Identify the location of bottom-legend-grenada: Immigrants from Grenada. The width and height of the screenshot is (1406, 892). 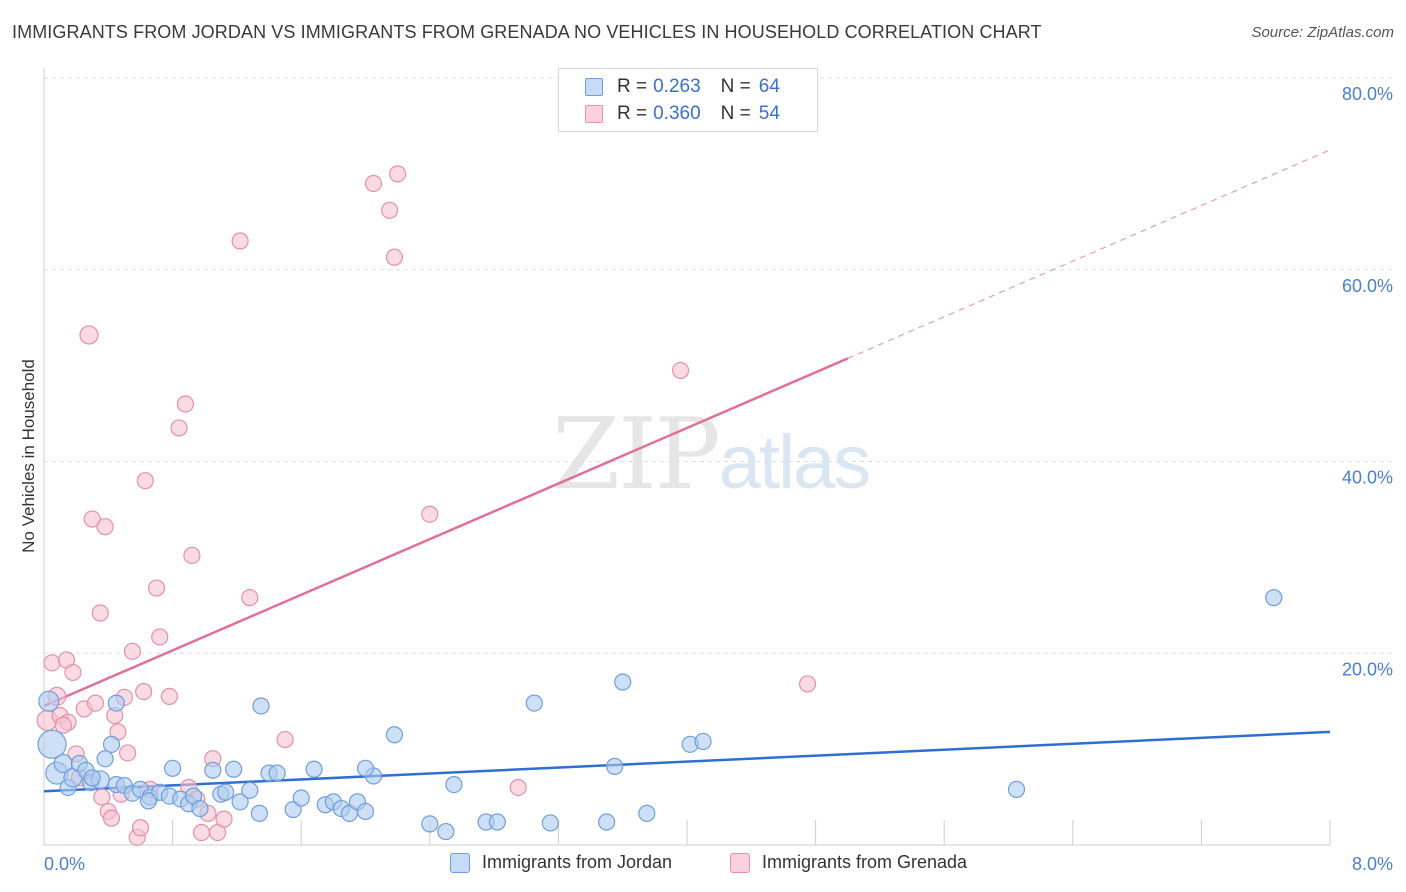
(848, 862).